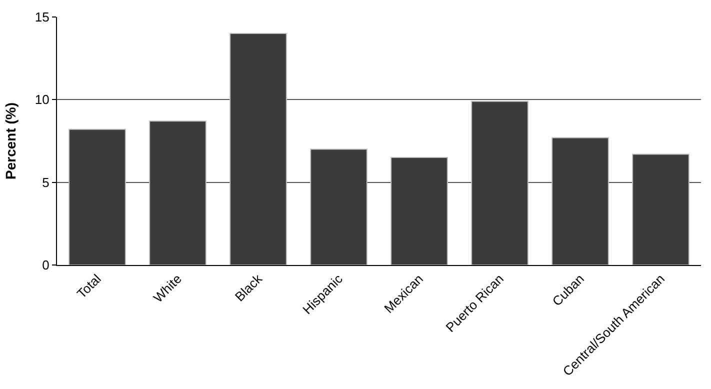 Image resolution: width=711 pixels, height=389 pixels. I want to click on y-tick-label: 0, so click(46, 265).